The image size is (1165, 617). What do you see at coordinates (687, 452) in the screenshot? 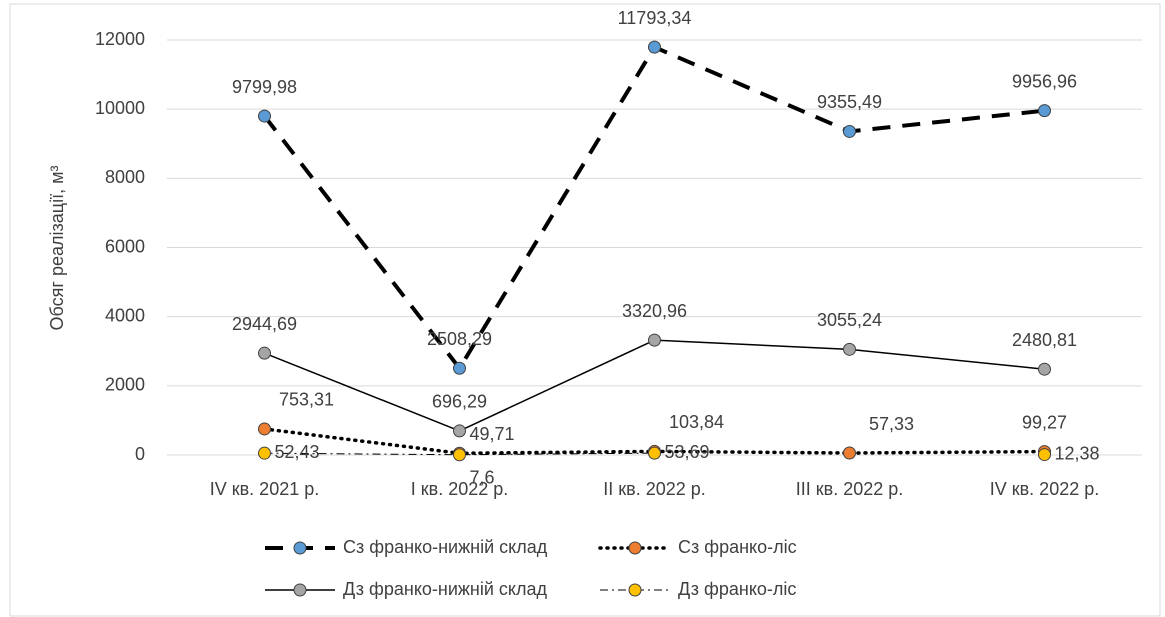
I see `data-label: 53,69` at bounding box center [687, 452].